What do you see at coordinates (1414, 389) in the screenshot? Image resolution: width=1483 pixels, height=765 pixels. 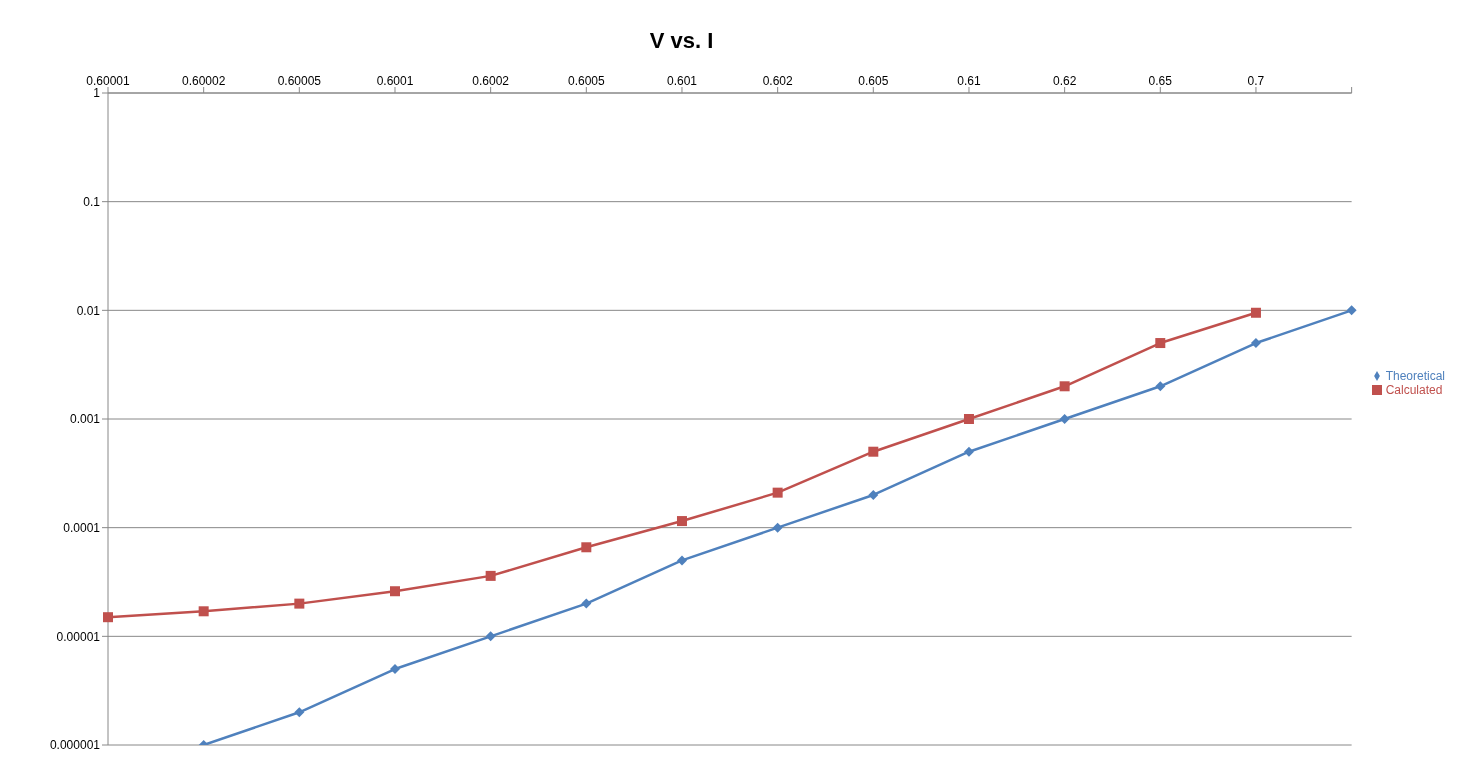 I see `legend-label: Calculated` at bounding box center [1414, 389].